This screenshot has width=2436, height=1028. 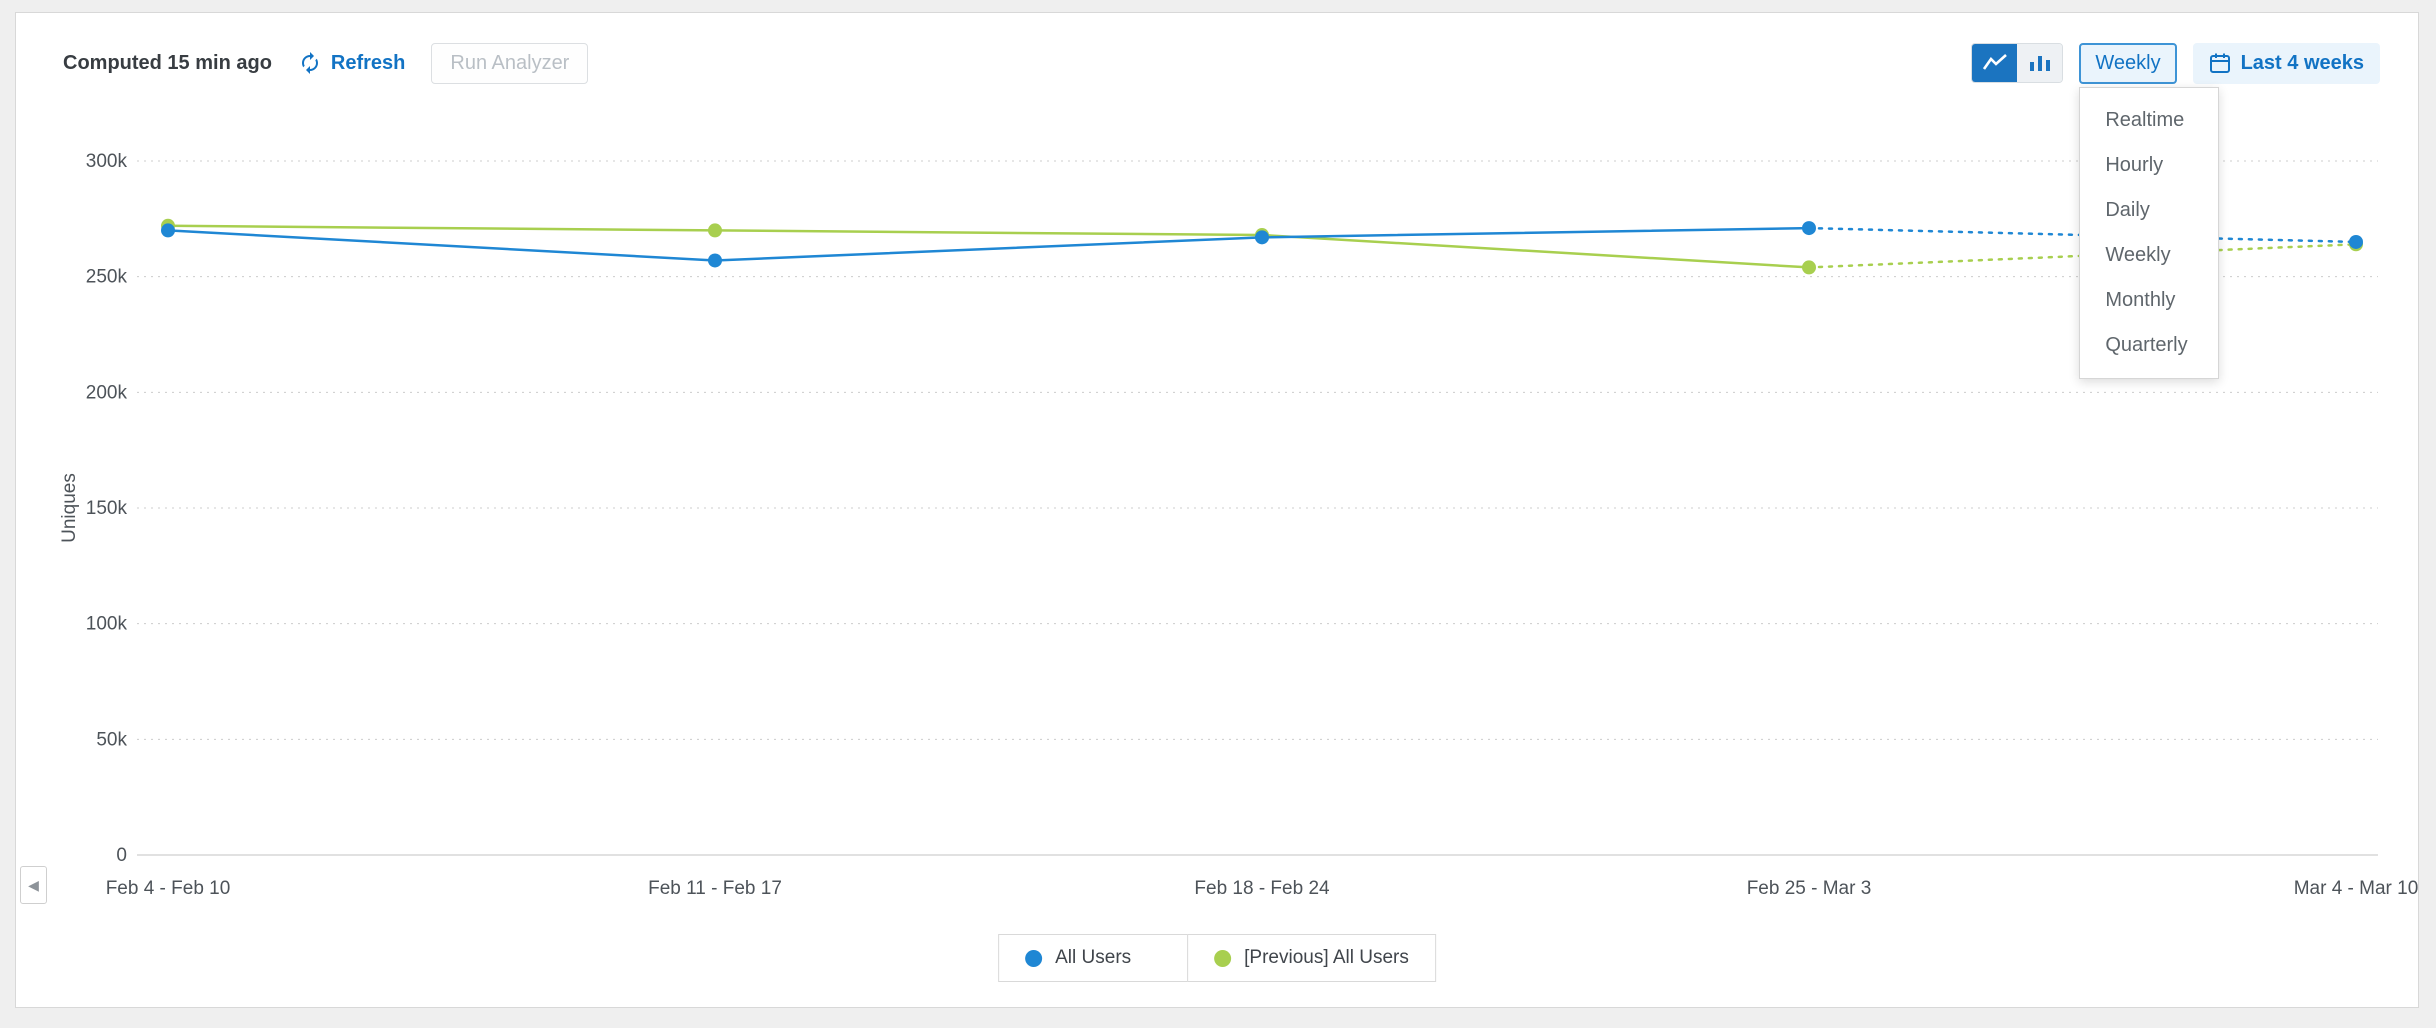 What do you see at coordinates (69, 508) in the screenshot?
I see `y-axis-title: Uniques` at bounding box center [69, 508].